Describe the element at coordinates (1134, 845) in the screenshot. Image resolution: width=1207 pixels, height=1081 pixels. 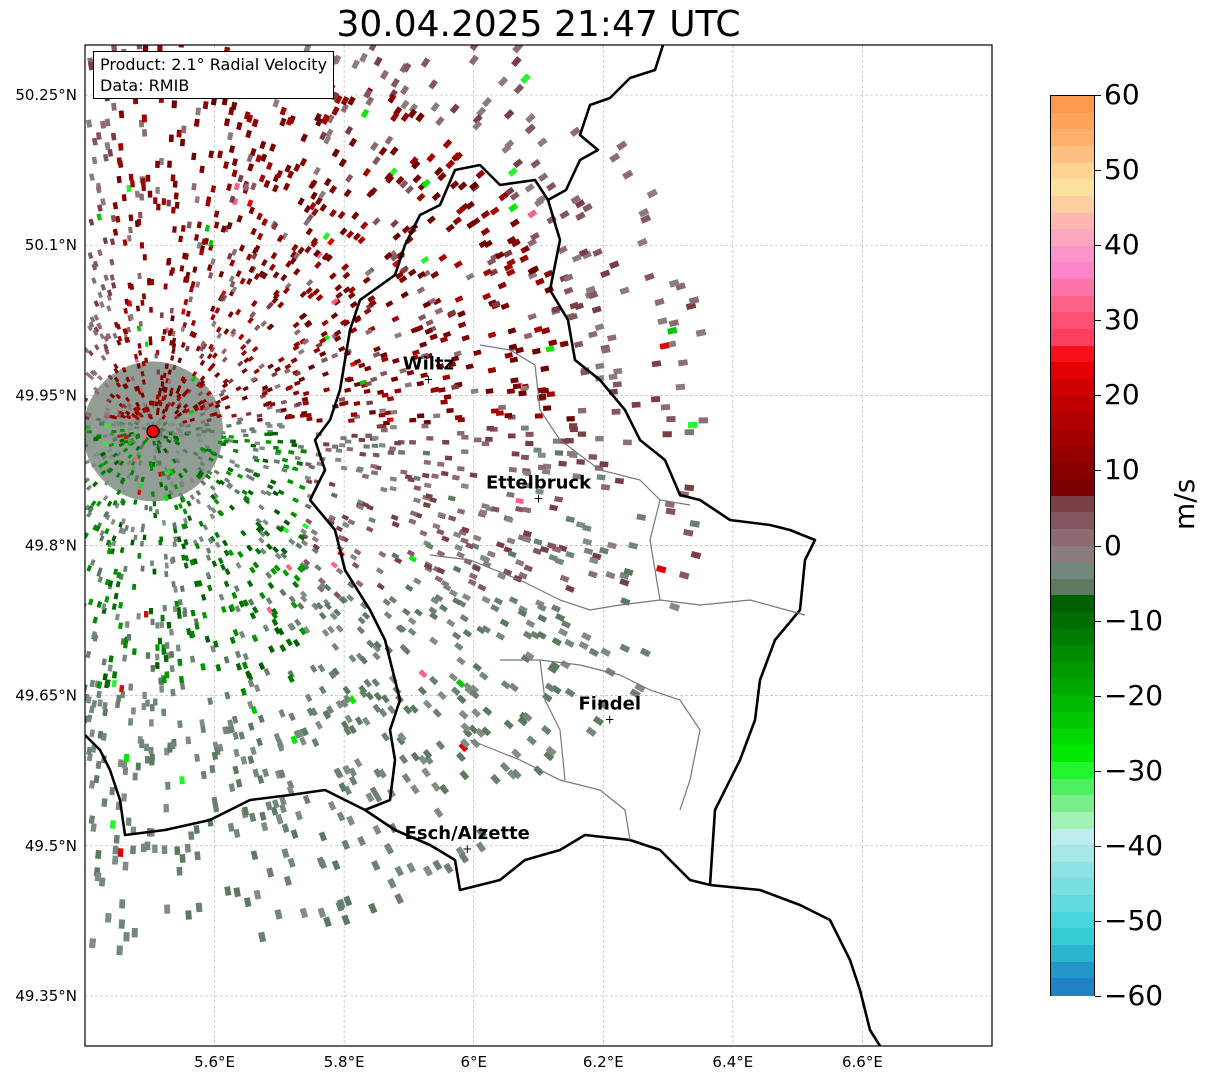
I see `colorbar-tick-label: −40` at that location.